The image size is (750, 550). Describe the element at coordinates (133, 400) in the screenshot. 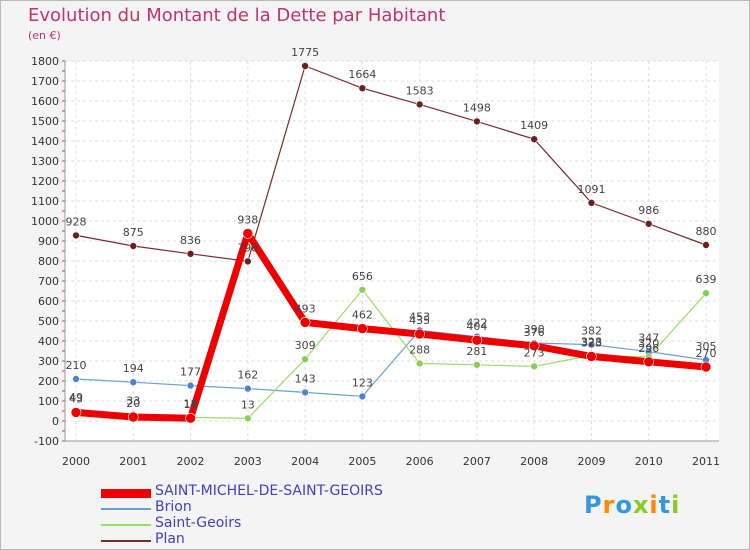

I see `data-label: 33` at that location.